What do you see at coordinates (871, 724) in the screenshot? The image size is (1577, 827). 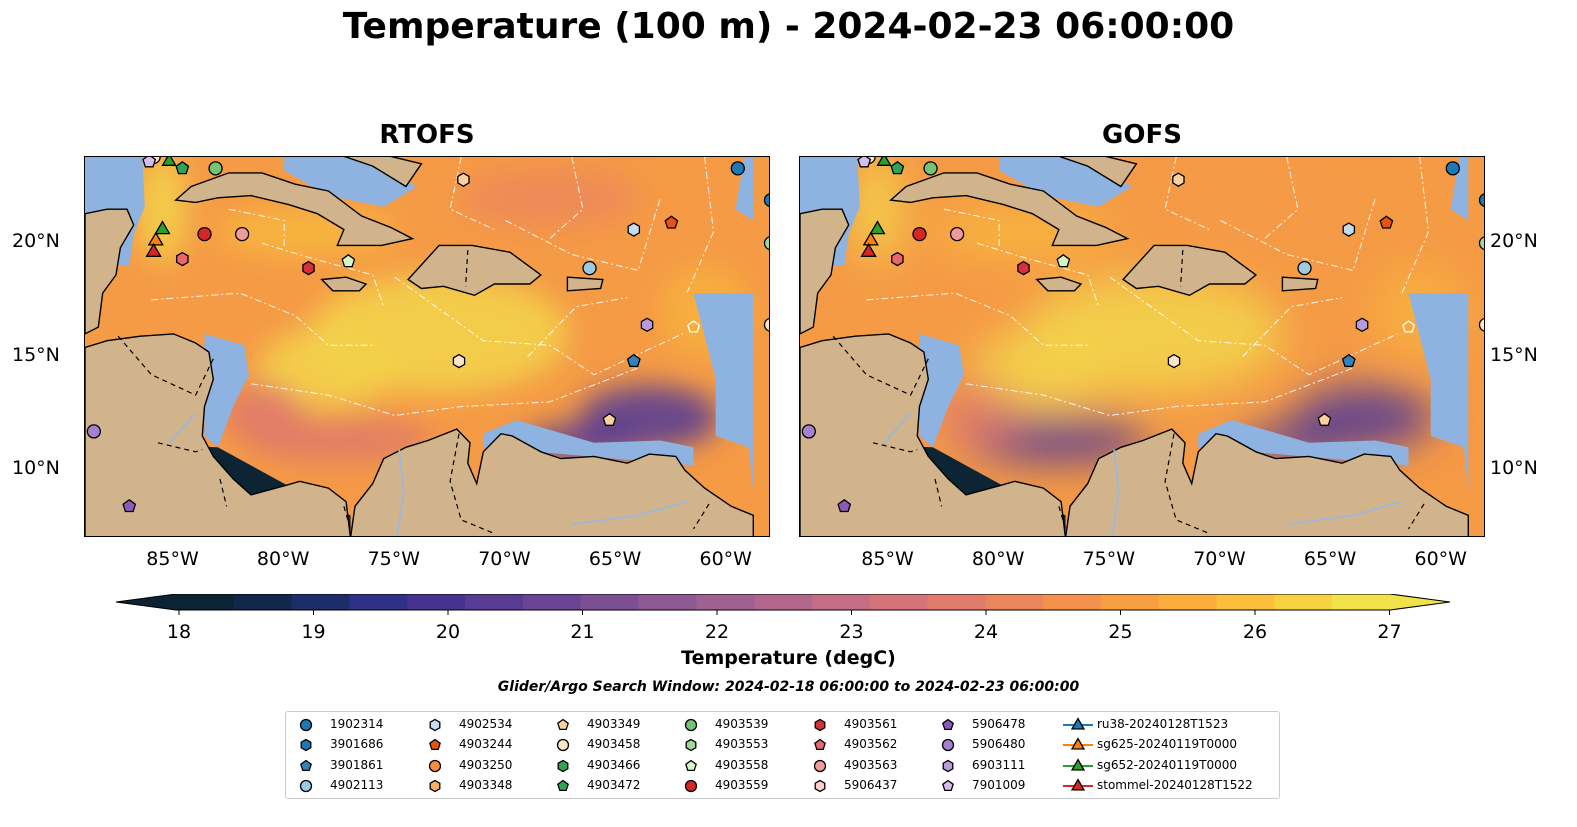 I see `legend-entry-label: 4903561` at bounding box center [871, 724].